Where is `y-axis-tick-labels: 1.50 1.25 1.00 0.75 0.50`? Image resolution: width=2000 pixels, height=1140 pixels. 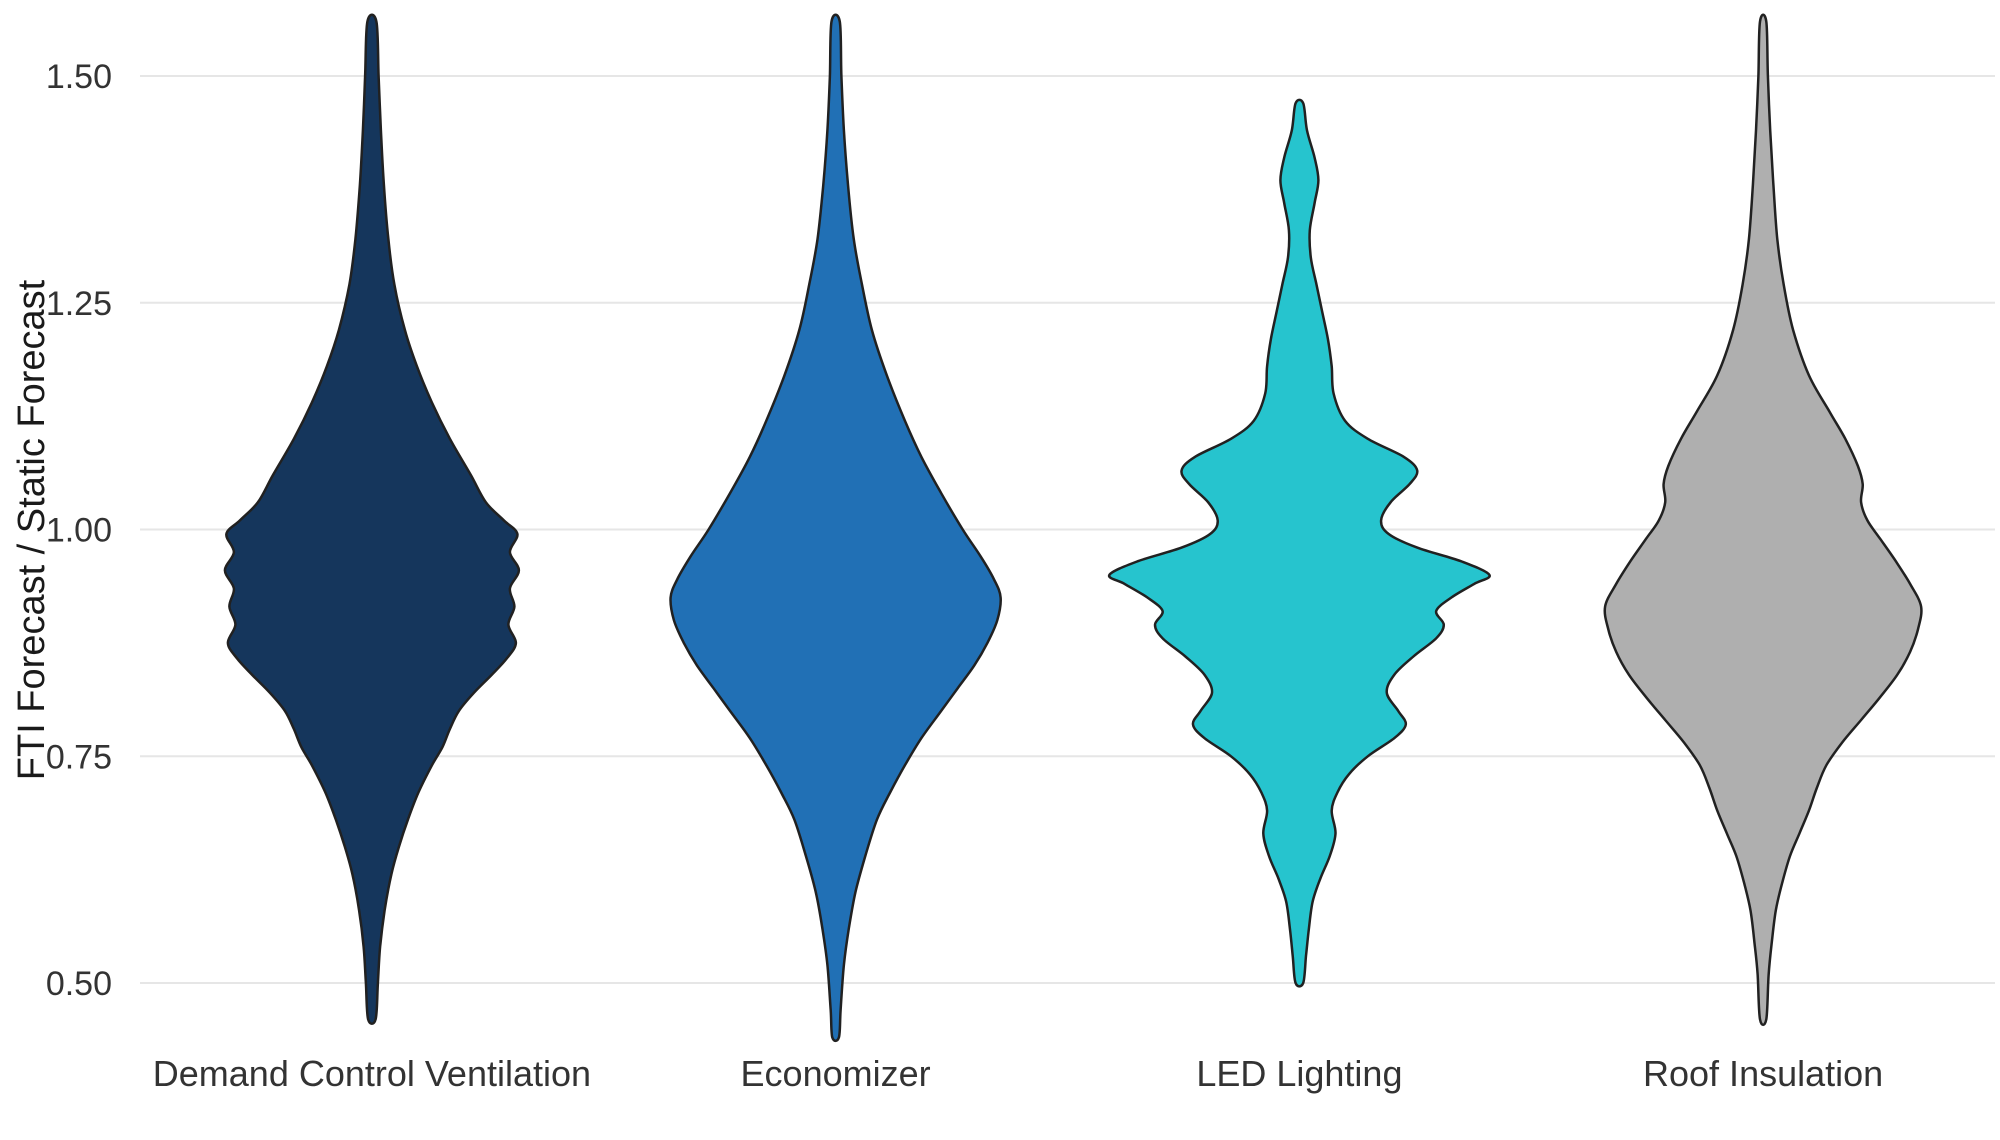
y-axis-tick-labels: 1.50 1.25 1.00 0.75 0.50 is located at coordinates (79, 530).